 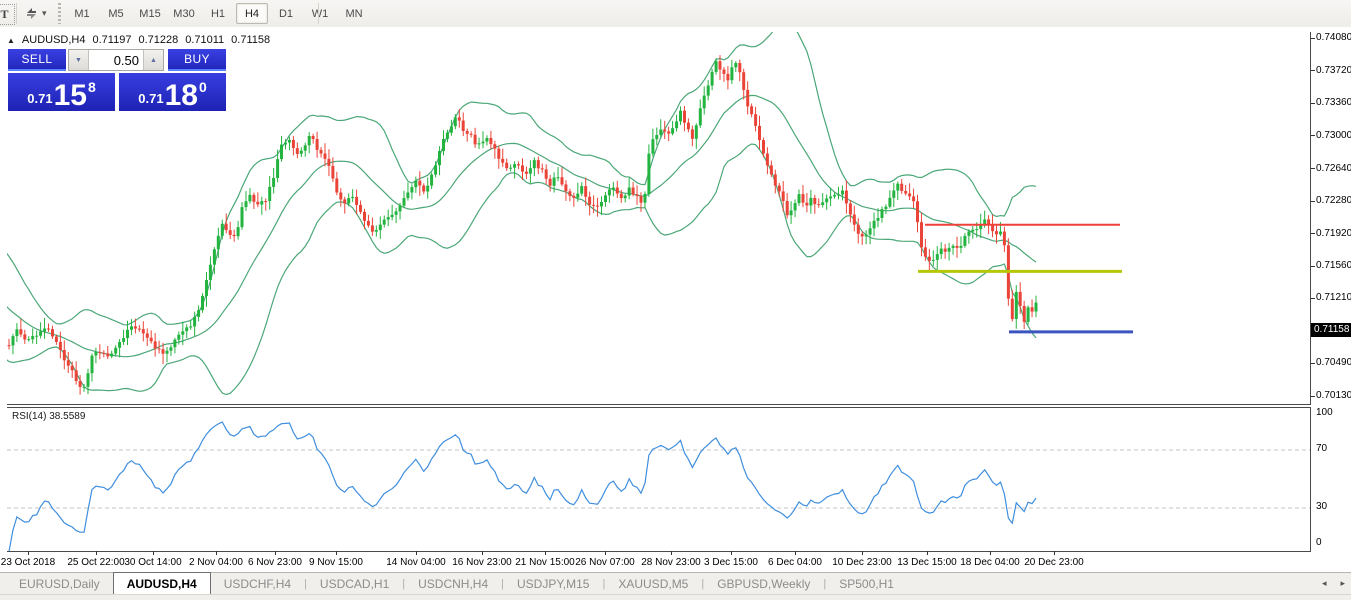 I want to click on timeframe-button-m15: M15, so click(x=150, y=13).